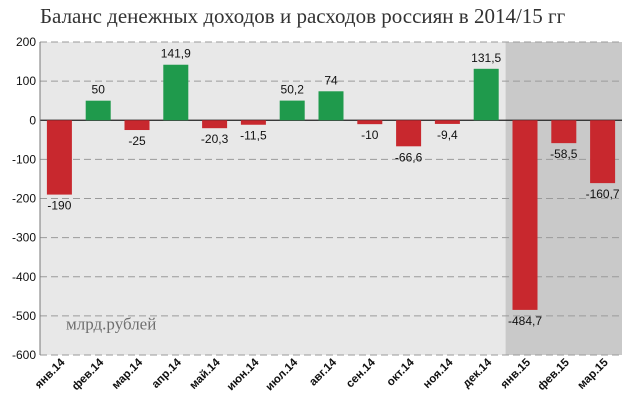 The image size is (640, 415). Describe the element at coordinates (24, 277) in the screenshot. I see `y-tick-label: -400` at that location.